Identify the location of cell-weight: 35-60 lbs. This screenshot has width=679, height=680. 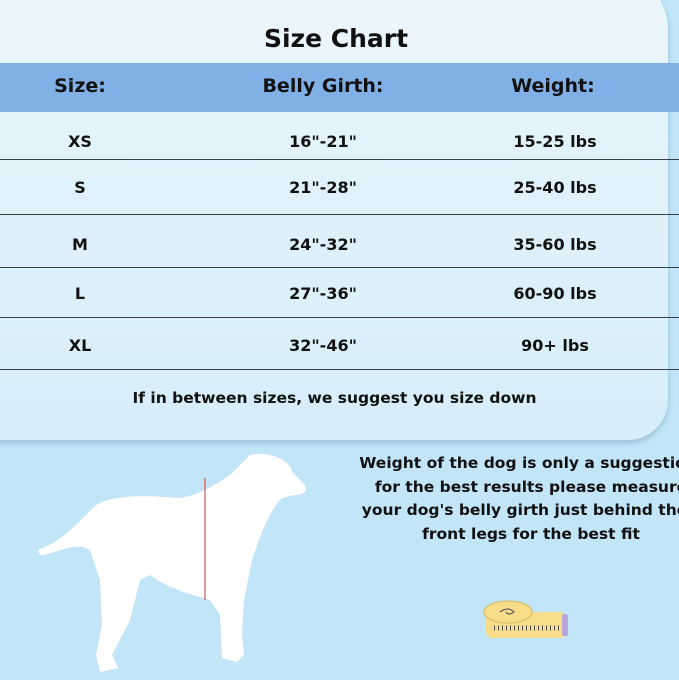
(555, 244).